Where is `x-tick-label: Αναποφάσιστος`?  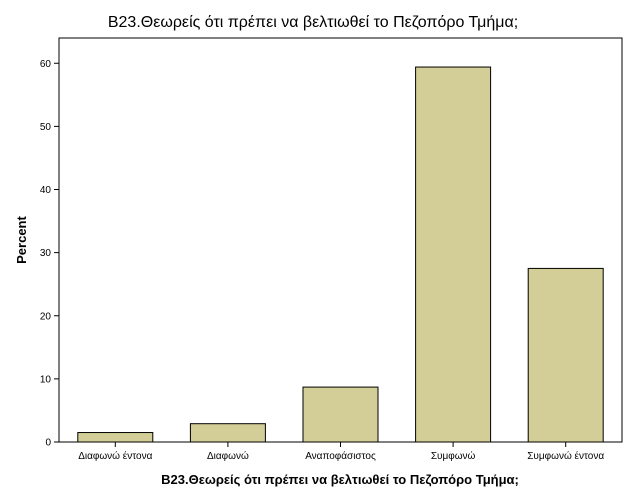 x-tick-label: Αναποφάσιστος is located at coordinates (340, 456).